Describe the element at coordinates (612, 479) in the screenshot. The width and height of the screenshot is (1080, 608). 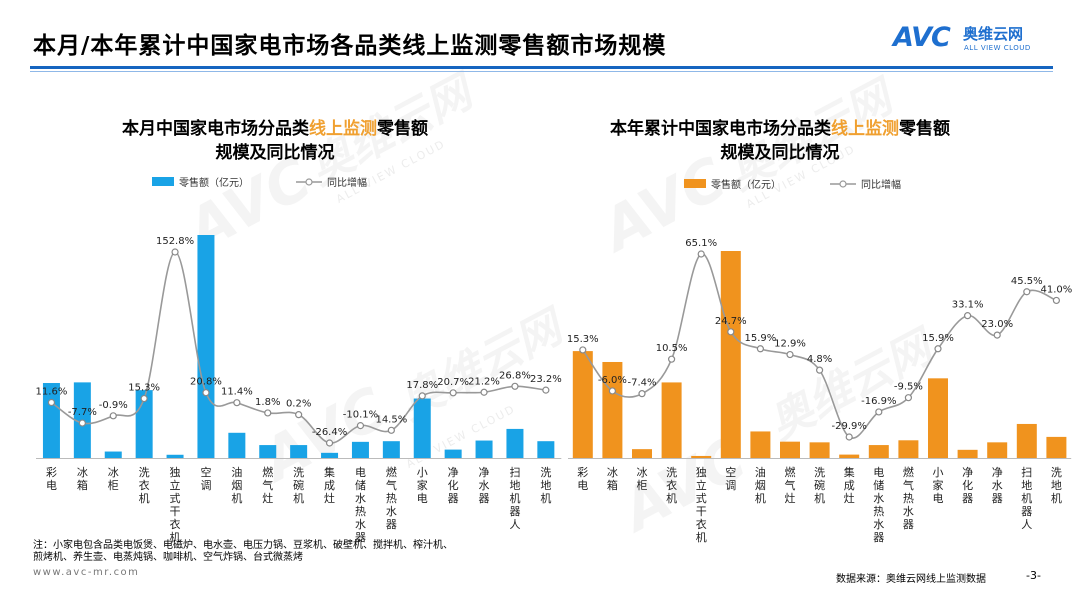
I see `right-category-label: 冰箱` at that location.